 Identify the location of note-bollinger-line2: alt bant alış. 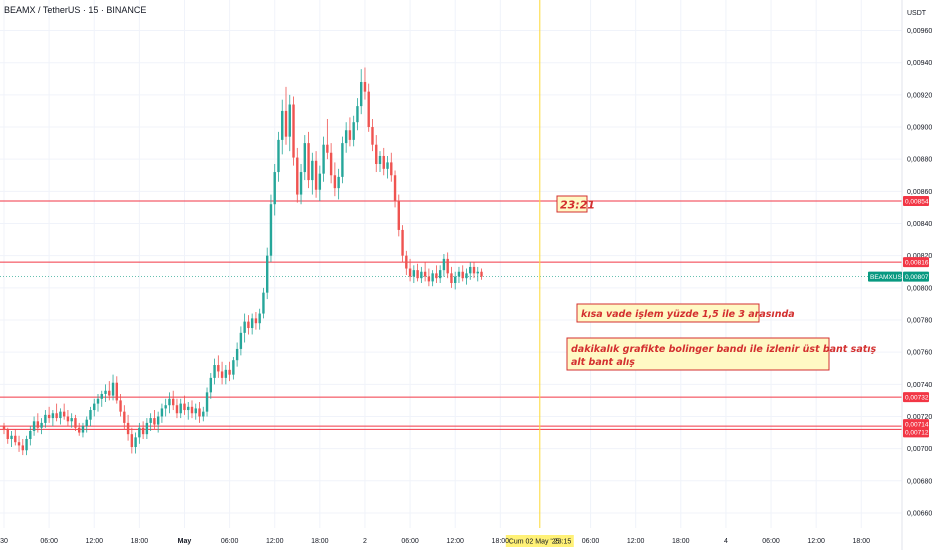
(603, 362).